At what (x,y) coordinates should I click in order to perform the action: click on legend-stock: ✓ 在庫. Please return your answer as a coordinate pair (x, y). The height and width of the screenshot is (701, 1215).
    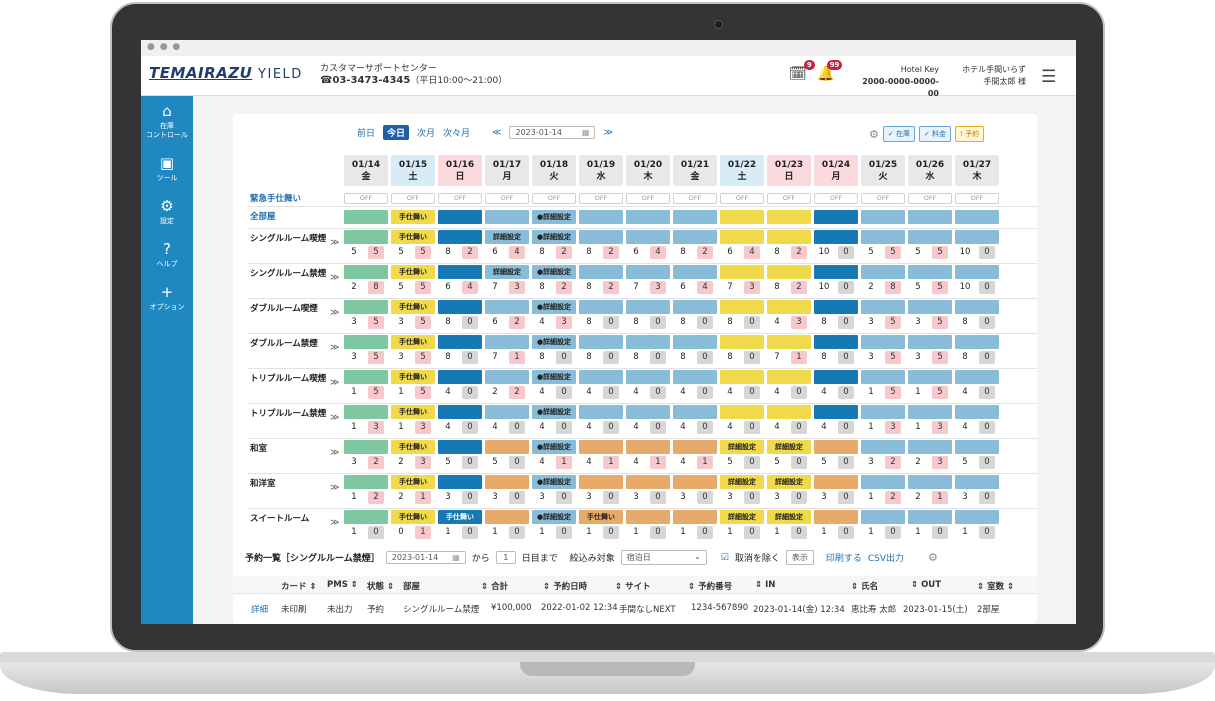
    Looking at the image, I should click on (898, 134).